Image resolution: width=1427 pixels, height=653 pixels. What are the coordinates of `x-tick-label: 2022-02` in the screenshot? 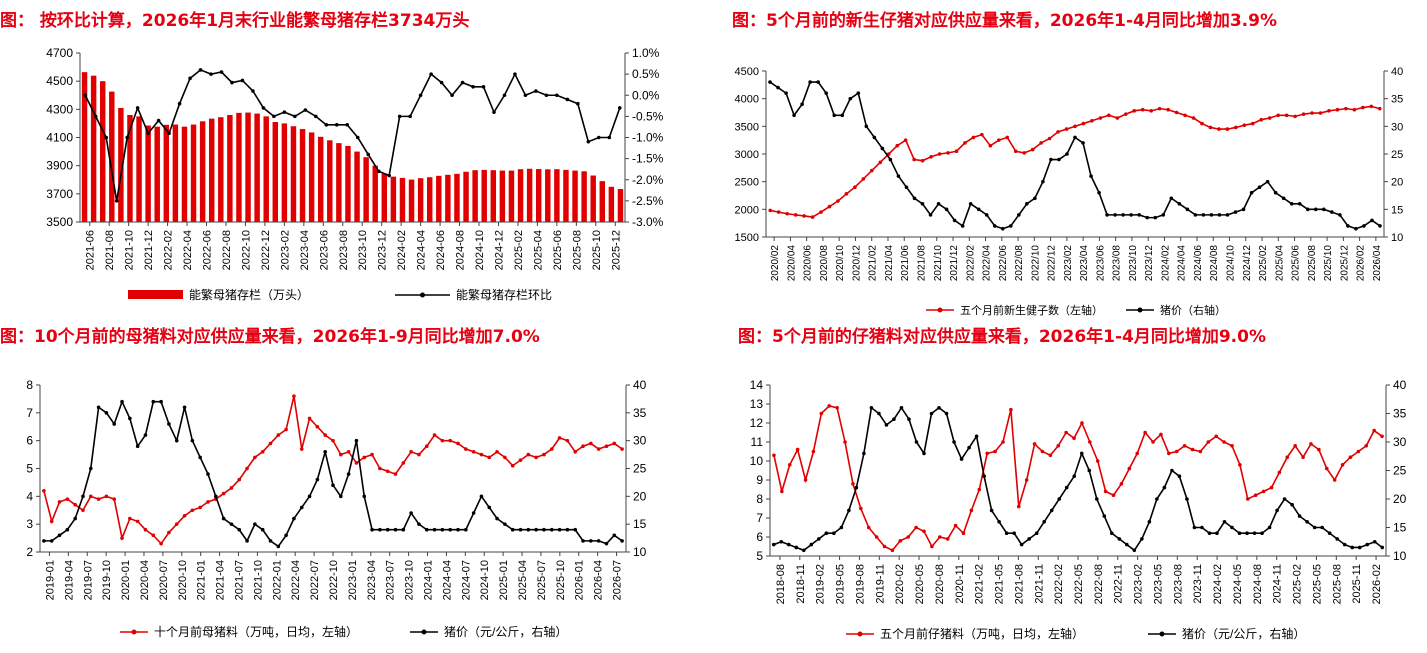 It's located at (1059, 584).